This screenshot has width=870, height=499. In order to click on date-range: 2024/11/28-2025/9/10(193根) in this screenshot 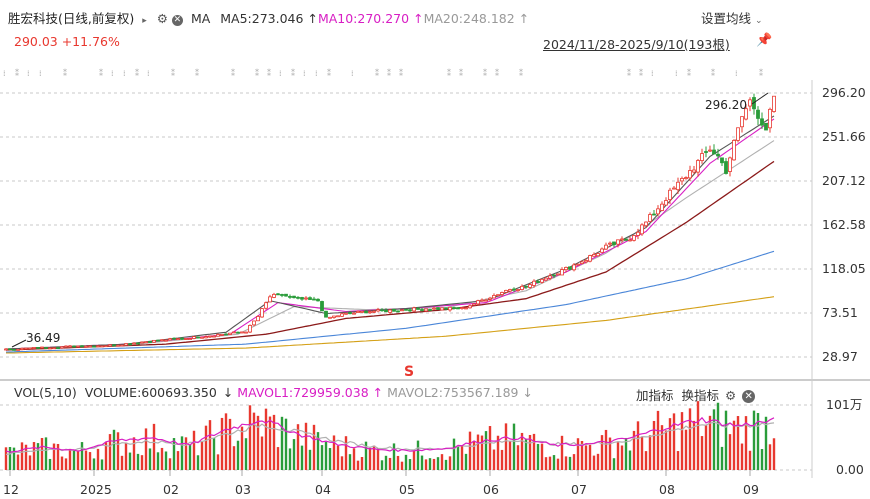, I will do `click(636, 44)`.